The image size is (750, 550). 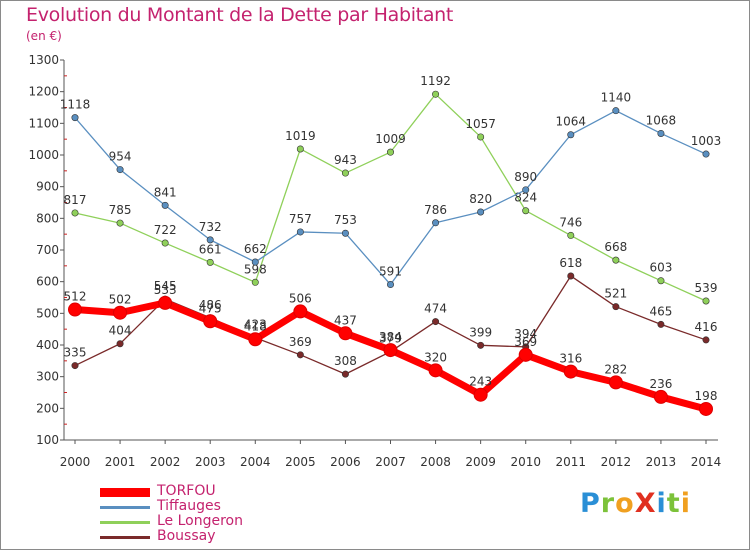 I want to click on data-label-le-longeron: 943, so click(x=345, y=160).